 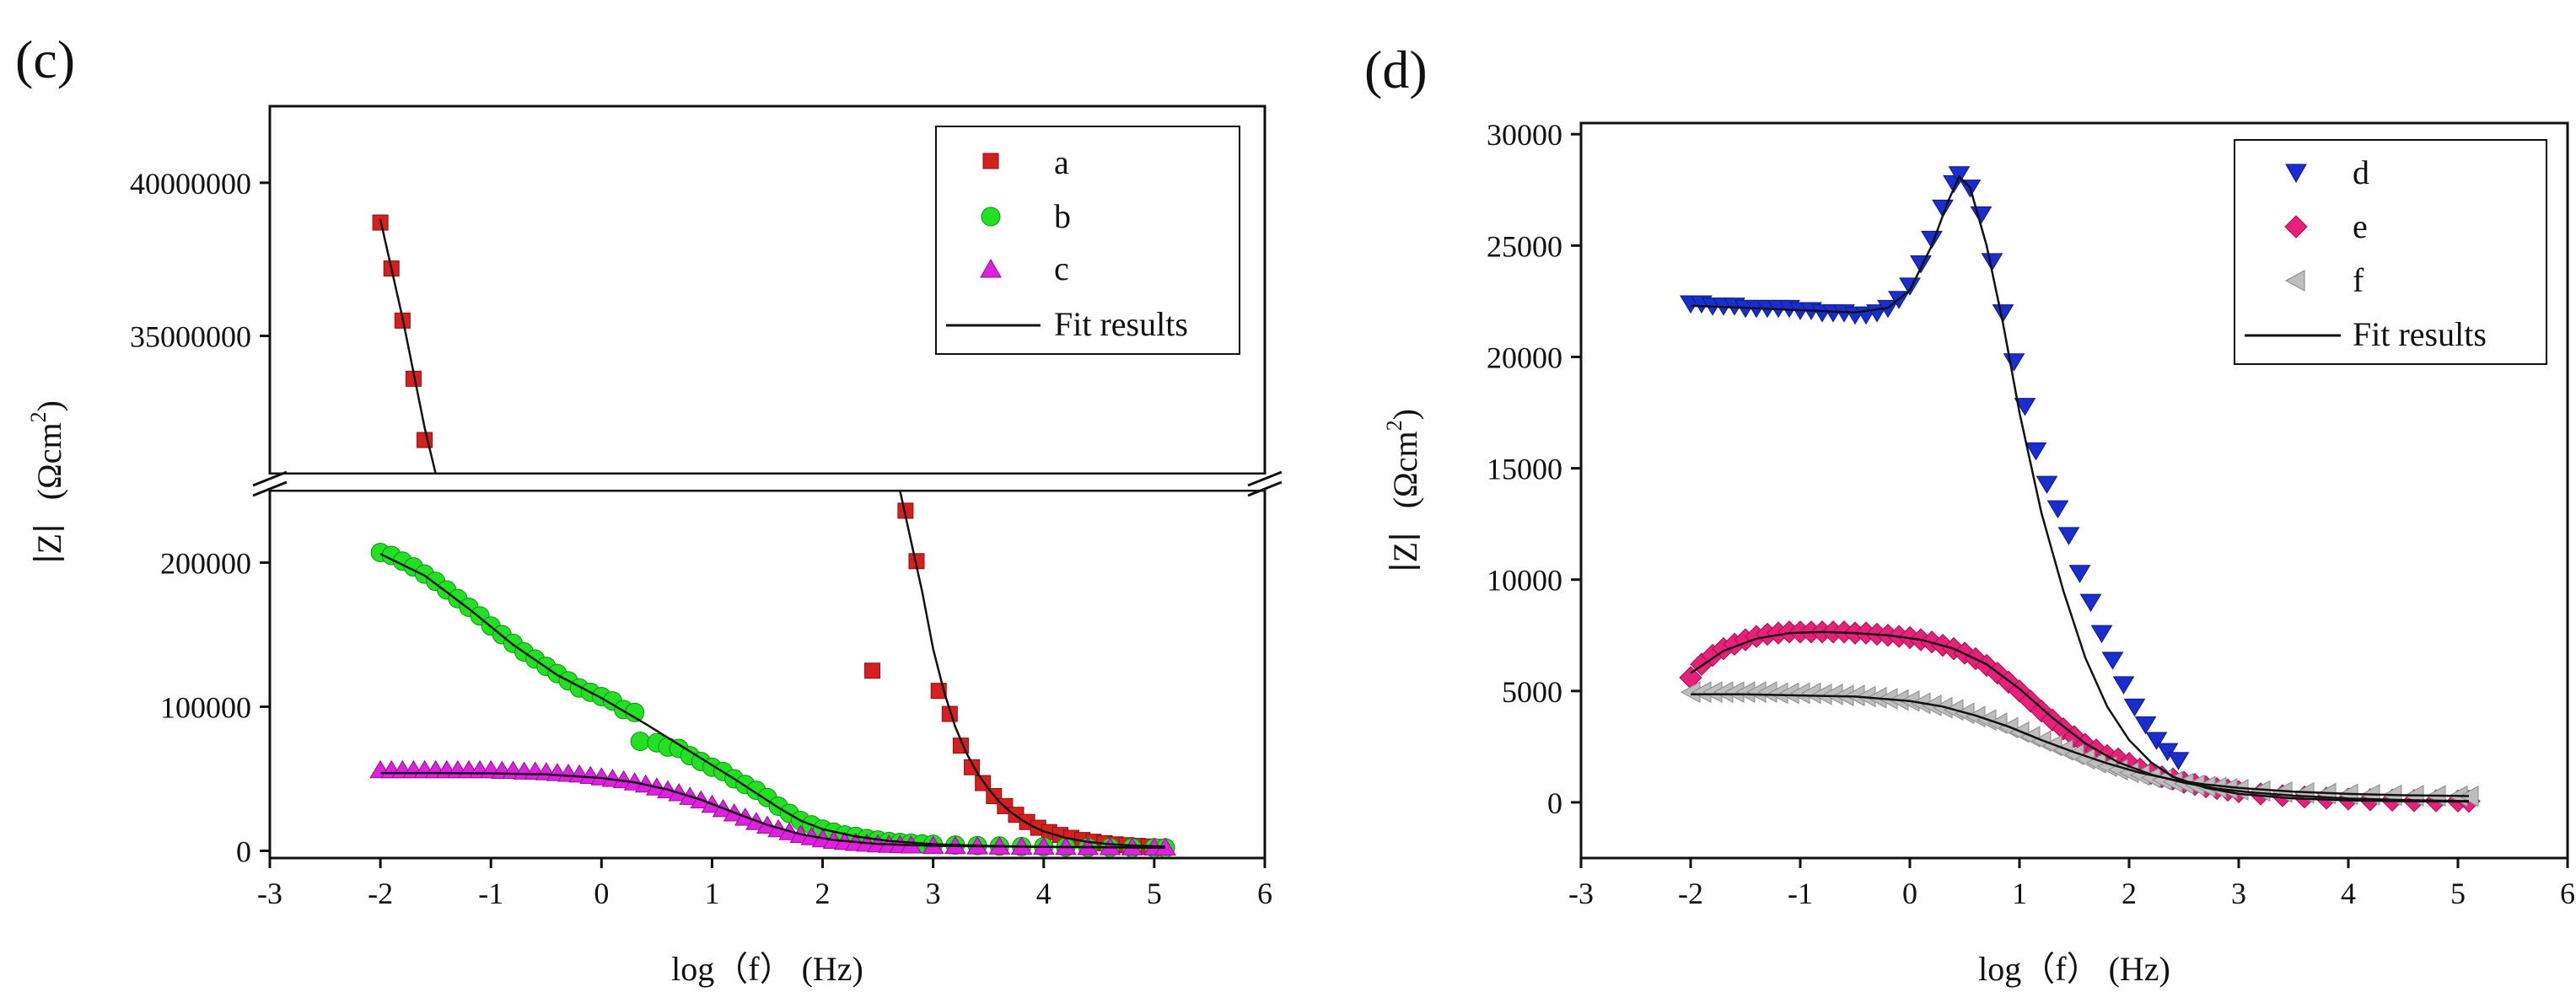 I want to click on plot-frame-lower, so click(x=767, y=674).